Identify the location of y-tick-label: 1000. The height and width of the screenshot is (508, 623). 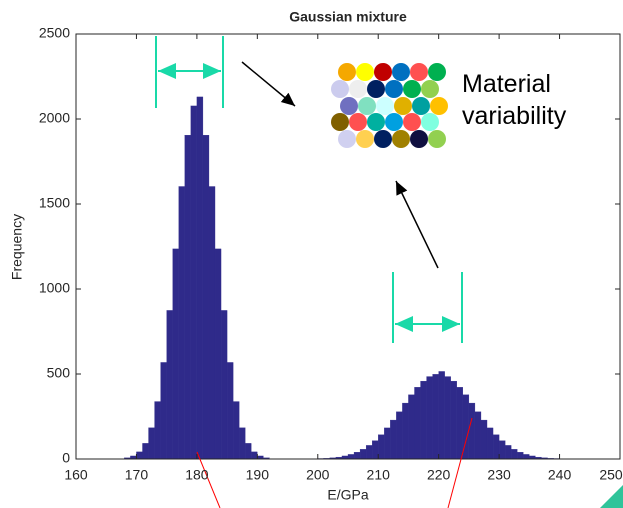
(54, 288).